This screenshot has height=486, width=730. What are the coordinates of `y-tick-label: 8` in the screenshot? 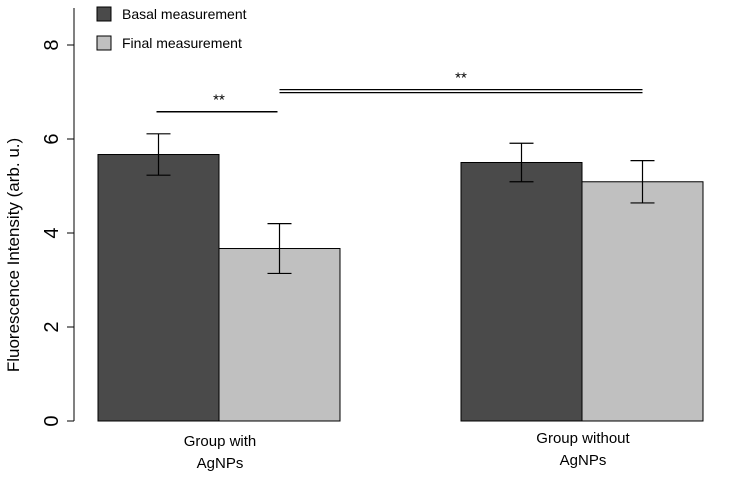 It's located at (52, 44).